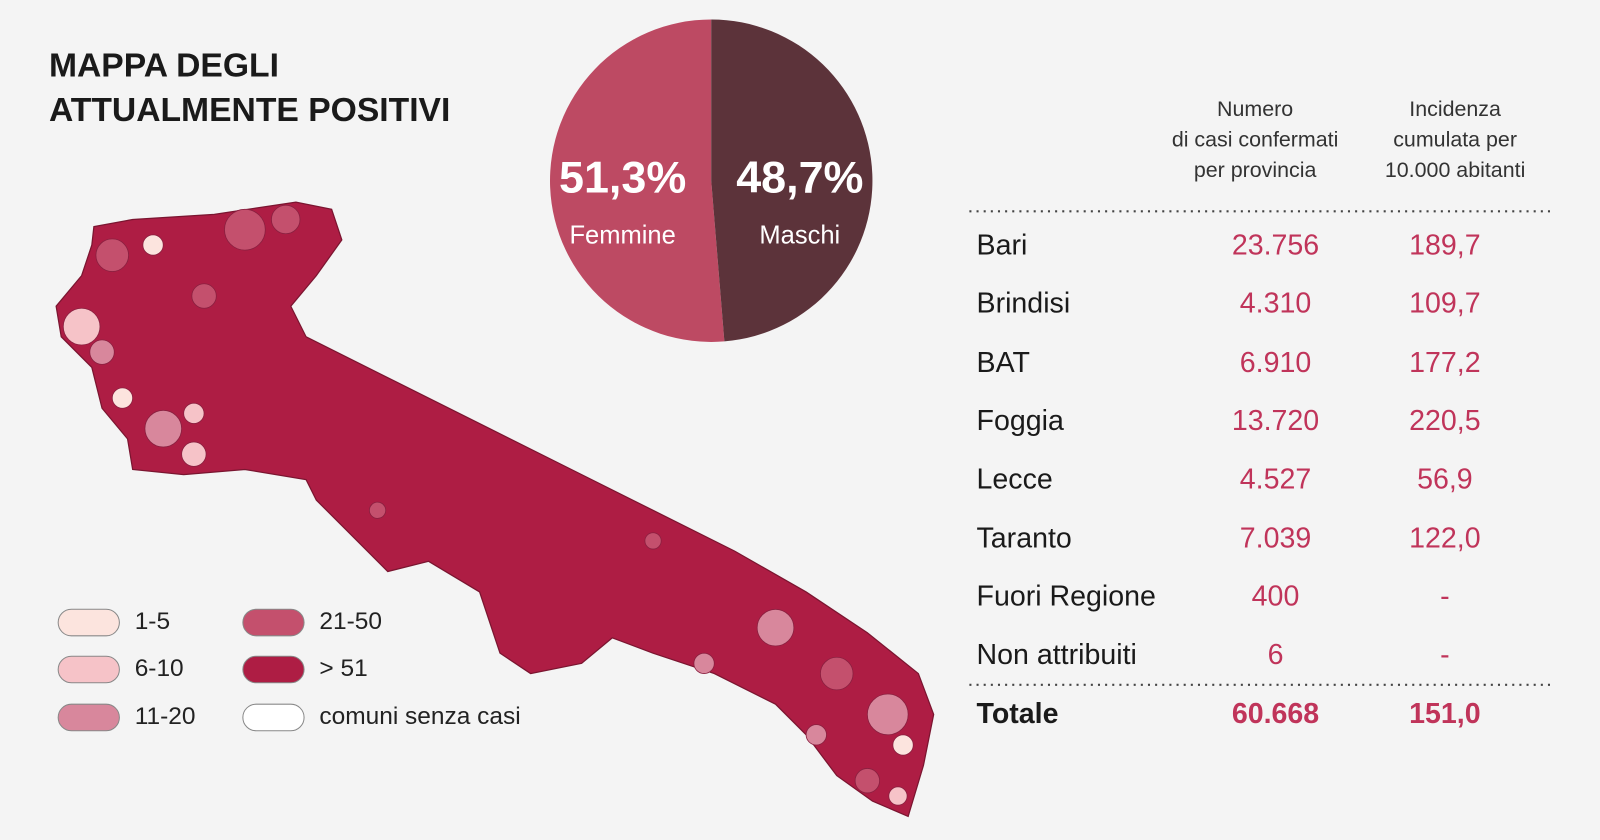 The height and width of the screenshot is (840, 1600). Describe the element at coordinates (1455, 170) in the screenshot. I see `column-header: 10.000 abitanti` at that location.